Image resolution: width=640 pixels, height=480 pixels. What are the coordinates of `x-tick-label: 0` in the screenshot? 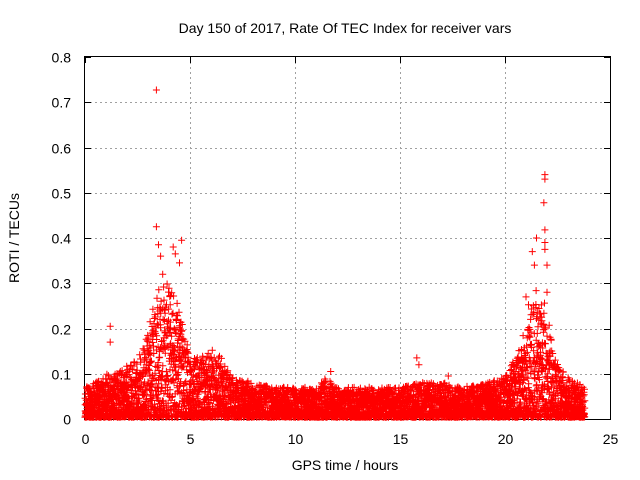 It's located at (86, 439).